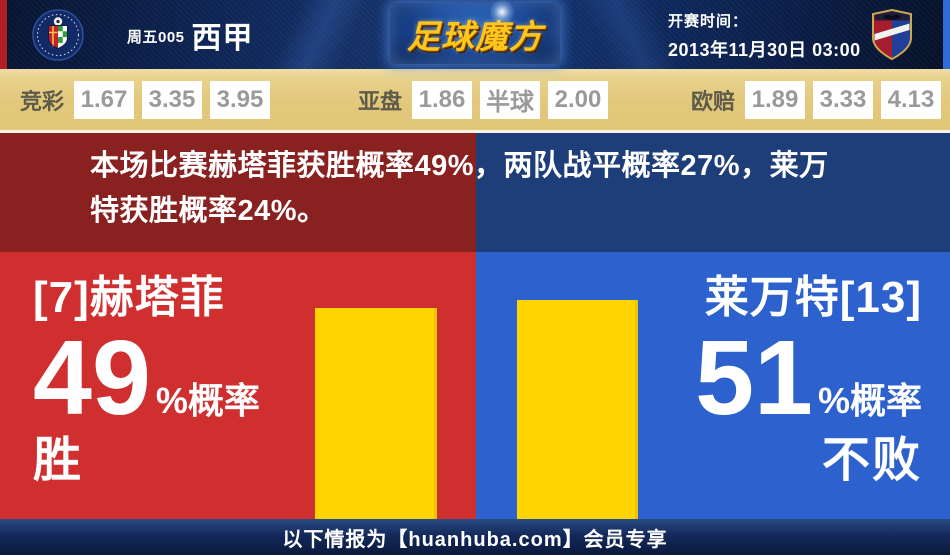  I want to click on odds-group-yapan: 亚盘 1.86 半球 2.00, so click(483, 99).